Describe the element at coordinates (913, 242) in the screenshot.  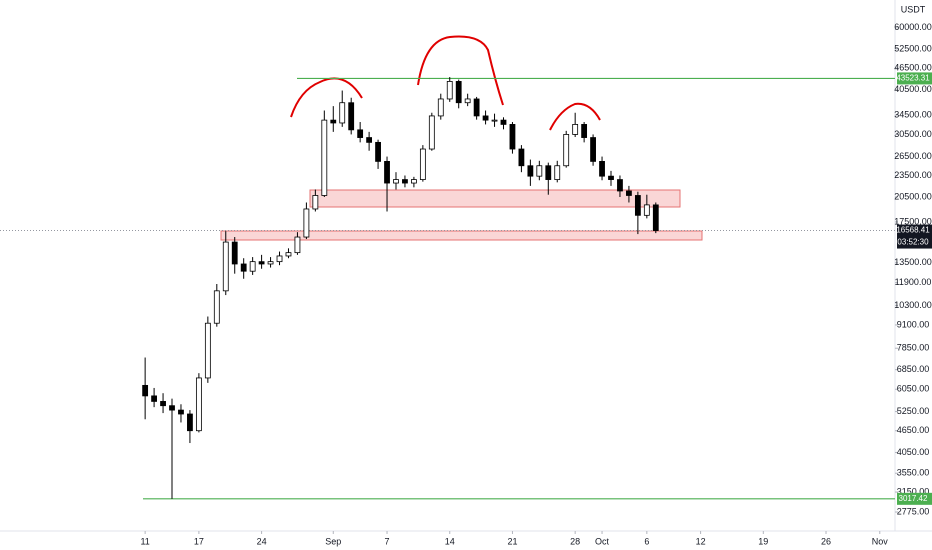
I see `countdown-label: 03:52:30` at that location.